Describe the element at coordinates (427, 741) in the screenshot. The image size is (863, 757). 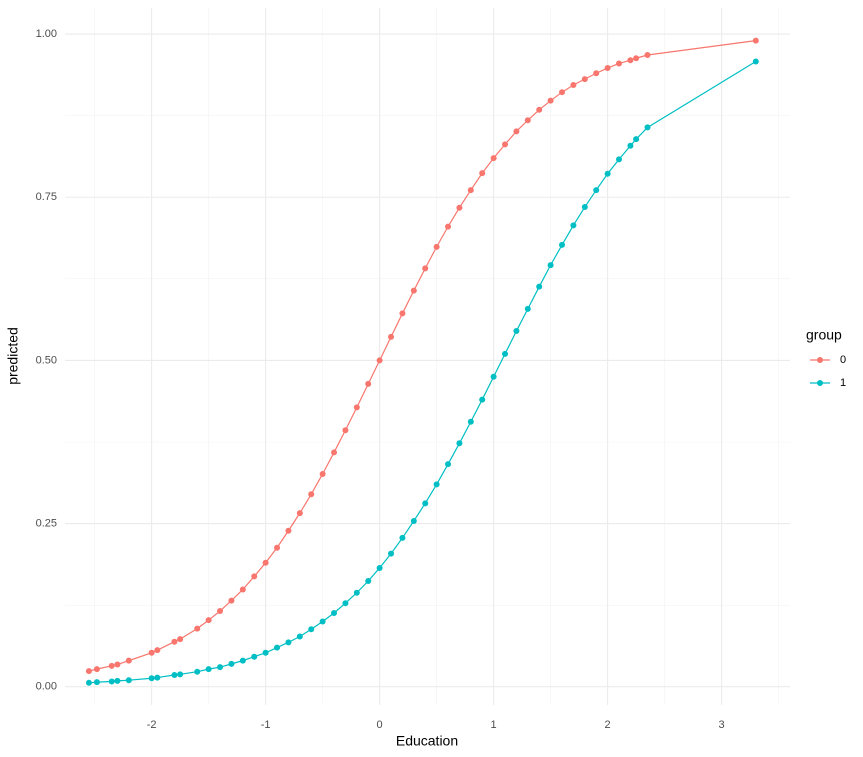
I see `x-axis-title: Education` at that location.